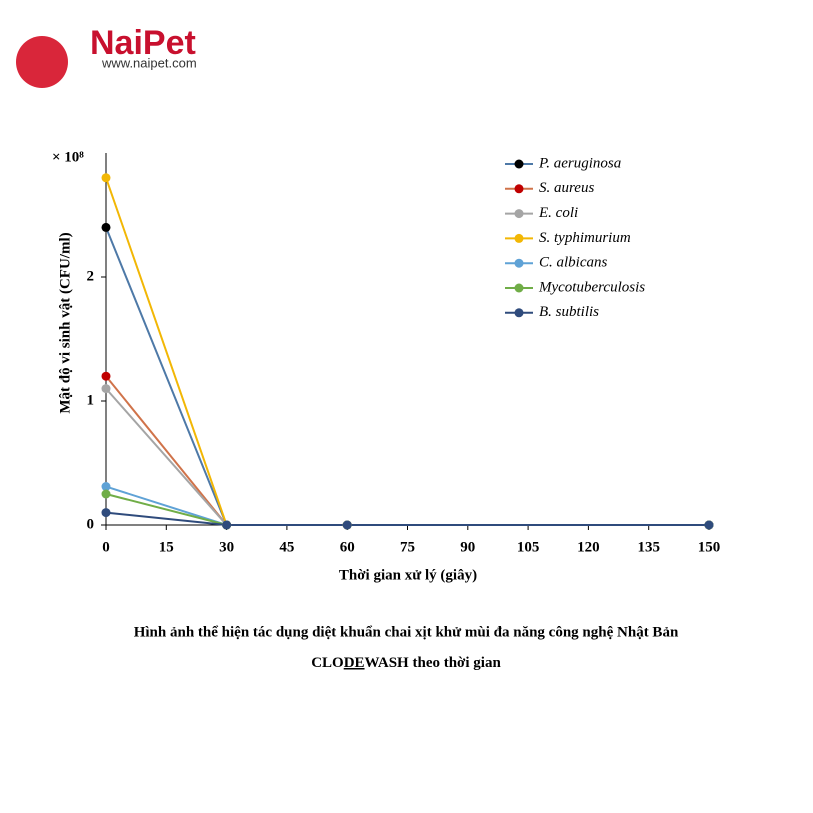 Image resolution: width=813 pixels, height=813 pixels. What do you see at coordinates (91, 276) in the screenshot?
I see `y-tick-label: 2` at bounding box center [91, 276].